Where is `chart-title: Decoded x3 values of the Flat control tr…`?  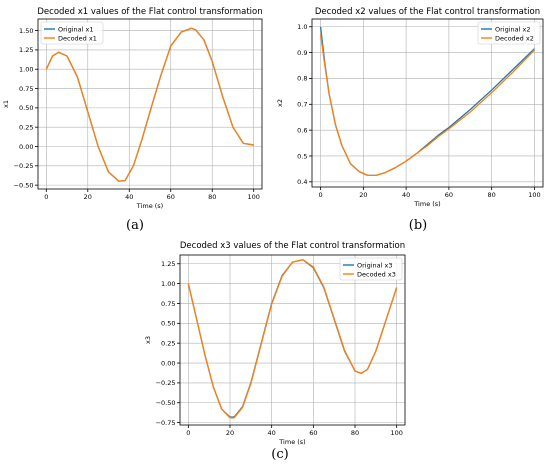 chart-title: Decoded x3 values of the Flat control tr… is located at coordinates (292, 246).